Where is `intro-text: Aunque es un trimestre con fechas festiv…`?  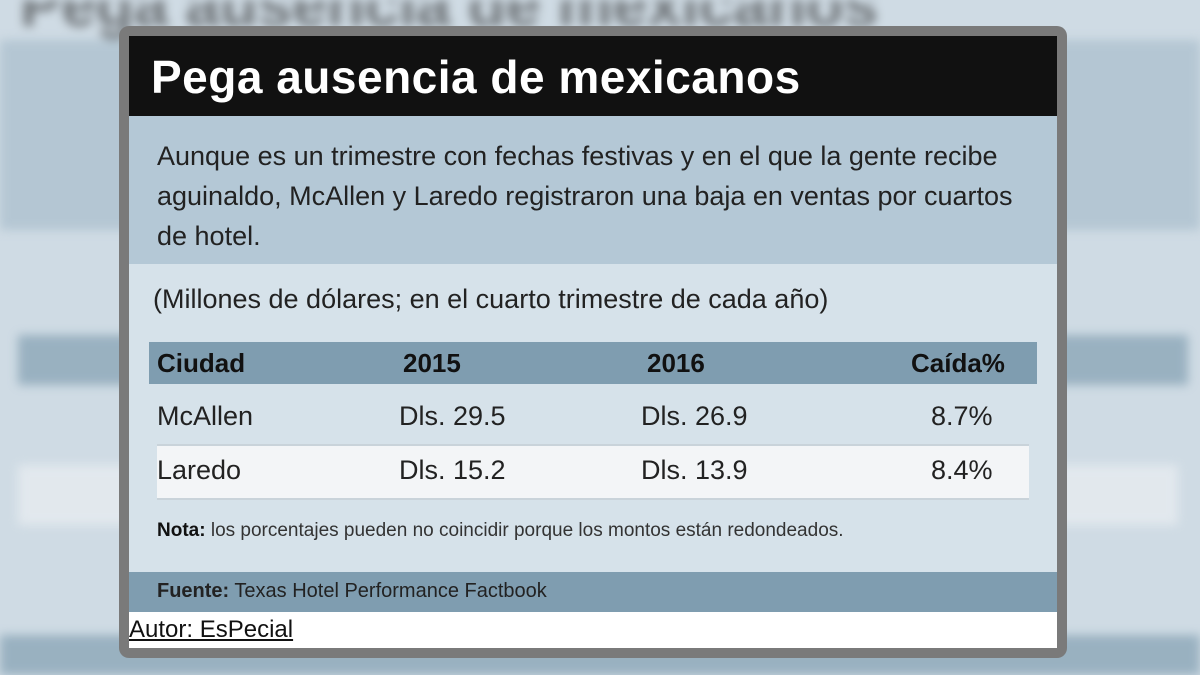 intro-text: Aunque es un trimestre con fechas festiv… is located at coordinates (585, 196).